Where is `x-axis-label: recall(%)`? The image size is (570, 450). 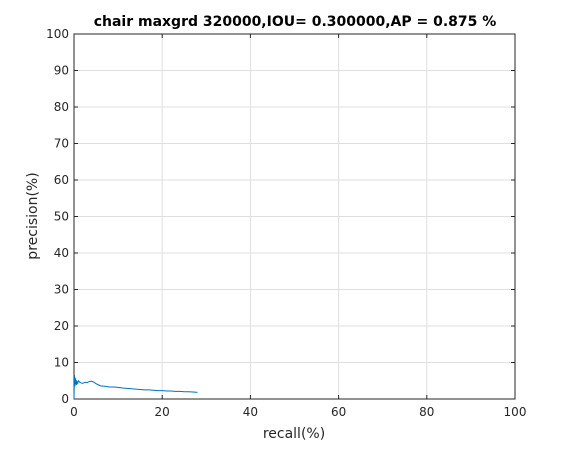 x-axis-label: recall(%) is located at coordinates (294, 434).